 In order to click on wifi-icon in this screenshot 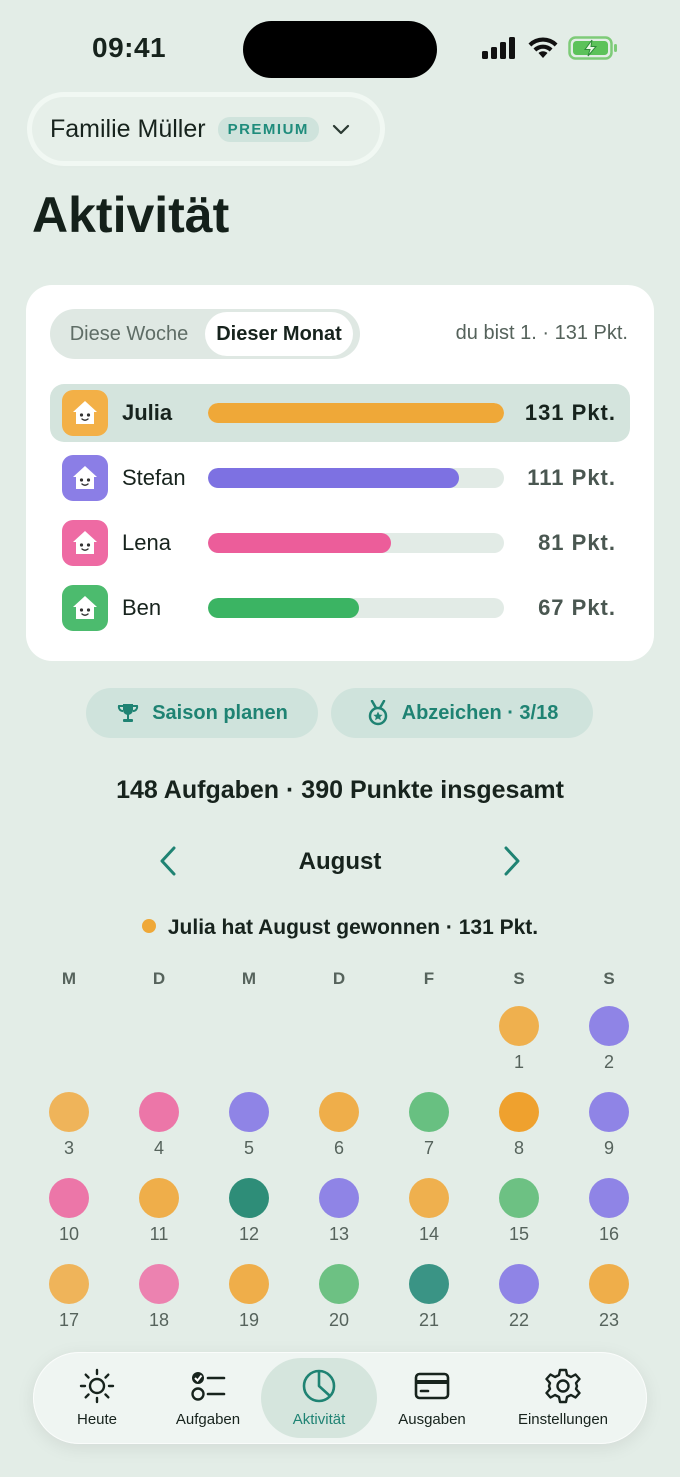, I will do `click(543, 47)`.